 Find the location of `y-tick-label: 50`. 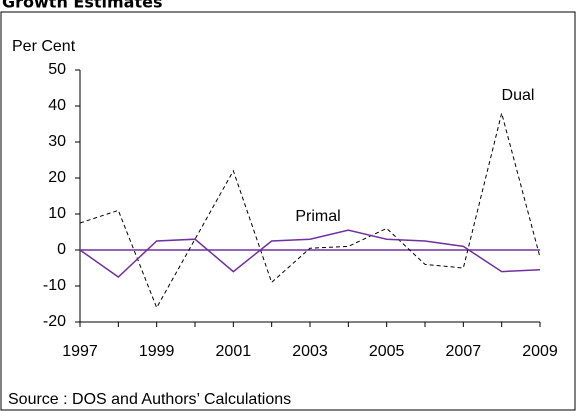

y-tick-label: 50 is located at coordinates (57, 69).